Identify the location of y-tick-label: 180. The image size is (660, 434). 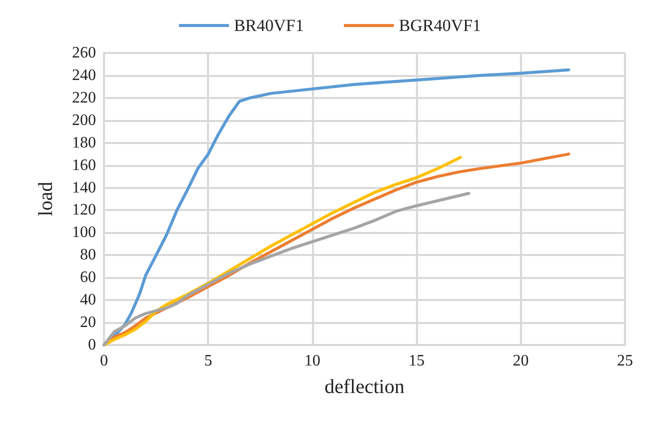
(84, 143).